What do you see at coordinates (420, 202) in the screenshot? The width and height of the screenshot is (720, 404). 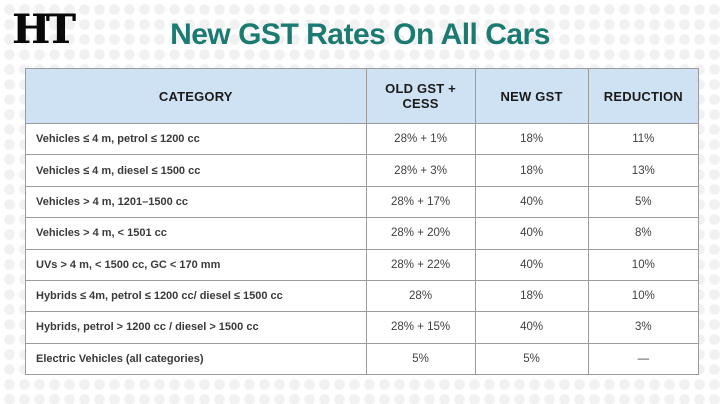 I see `old-gst-cell: 28% + 17%` at bounding box center [420, 202].